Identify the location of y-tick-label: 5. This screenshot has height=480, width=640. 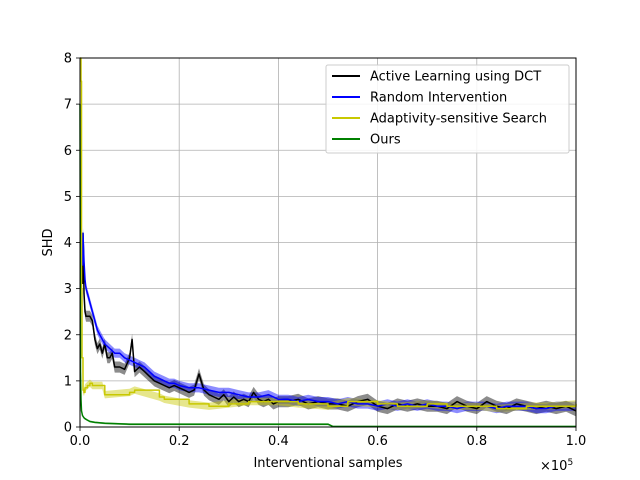
(68, 197).